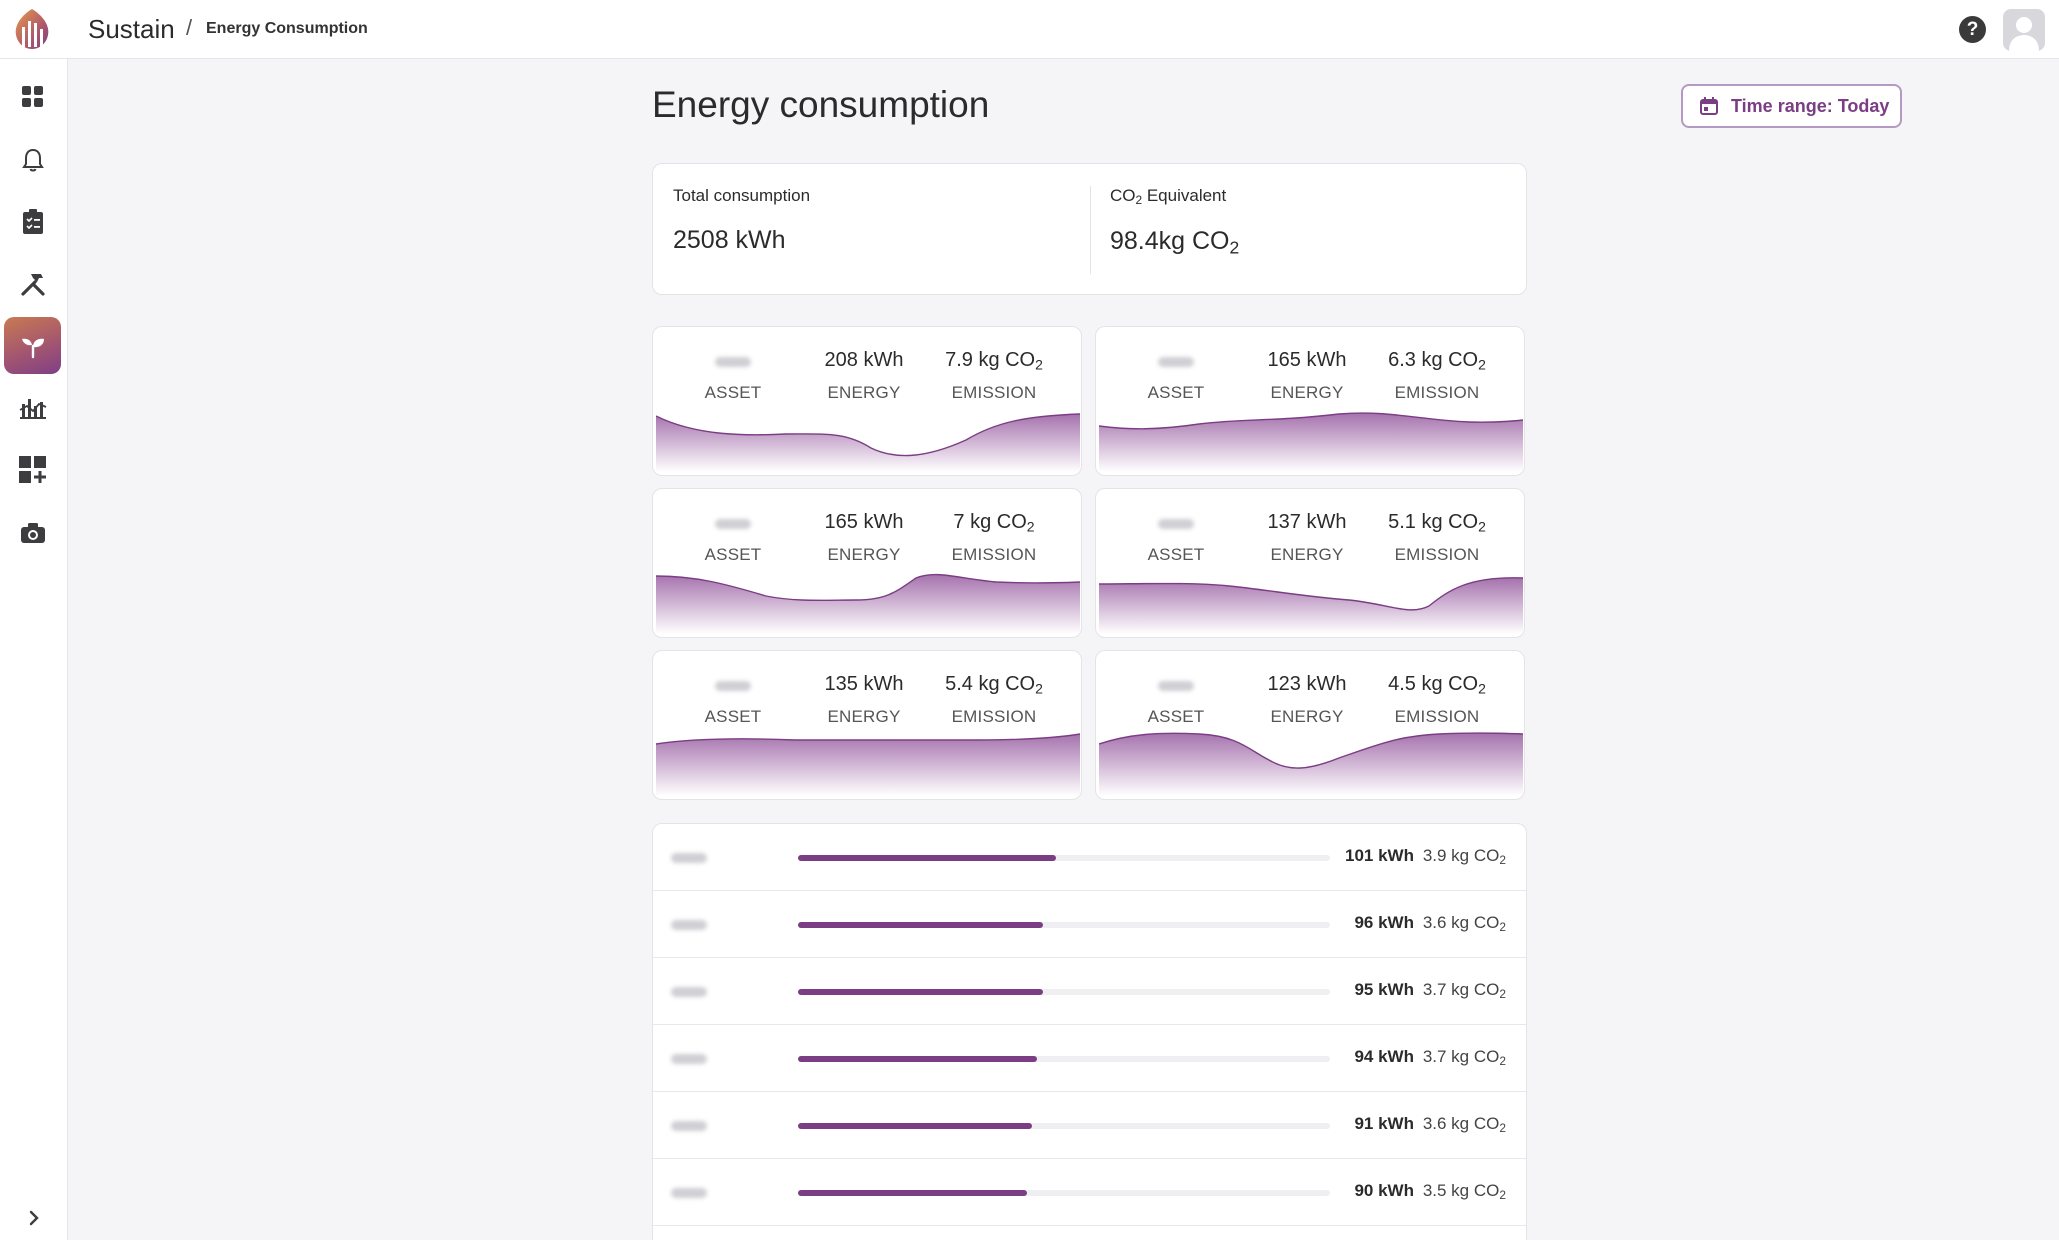 The width and height of the screenshot is (2059, 1240). I want to click on asset-card: ASSET 165 kWh ENERGY 6.3 kg CO2 EMISSION, so click(1310, 401).